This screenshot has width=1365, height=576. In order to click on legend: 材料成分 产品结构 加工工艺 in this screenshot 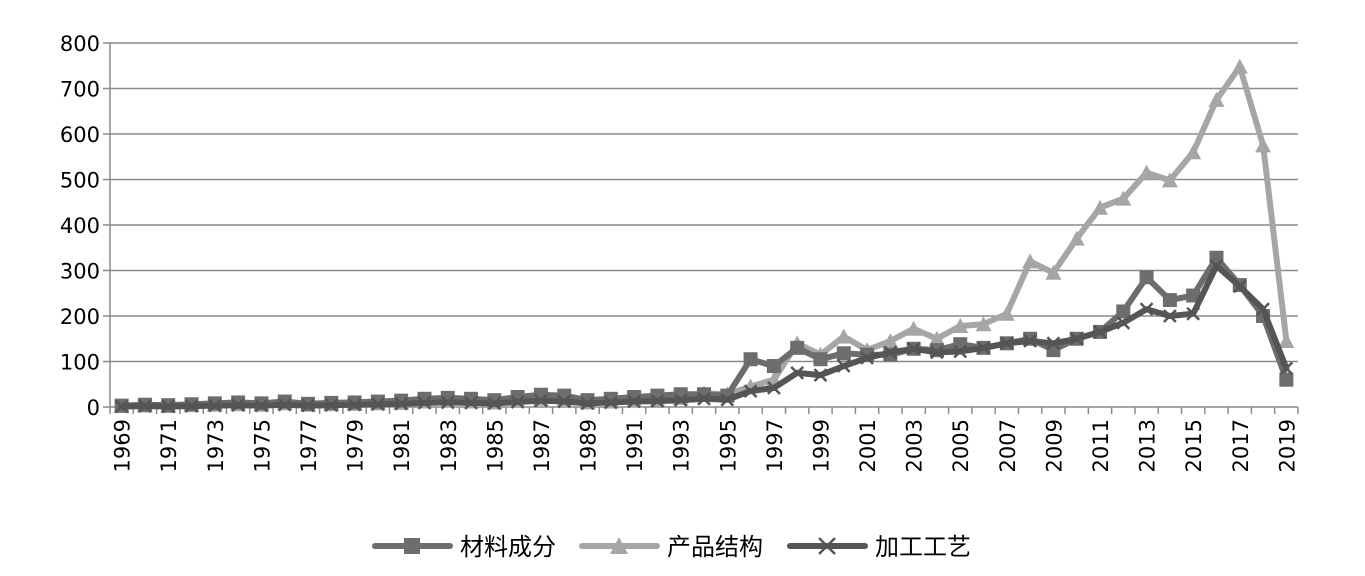, I will do `click(671, 547)`.